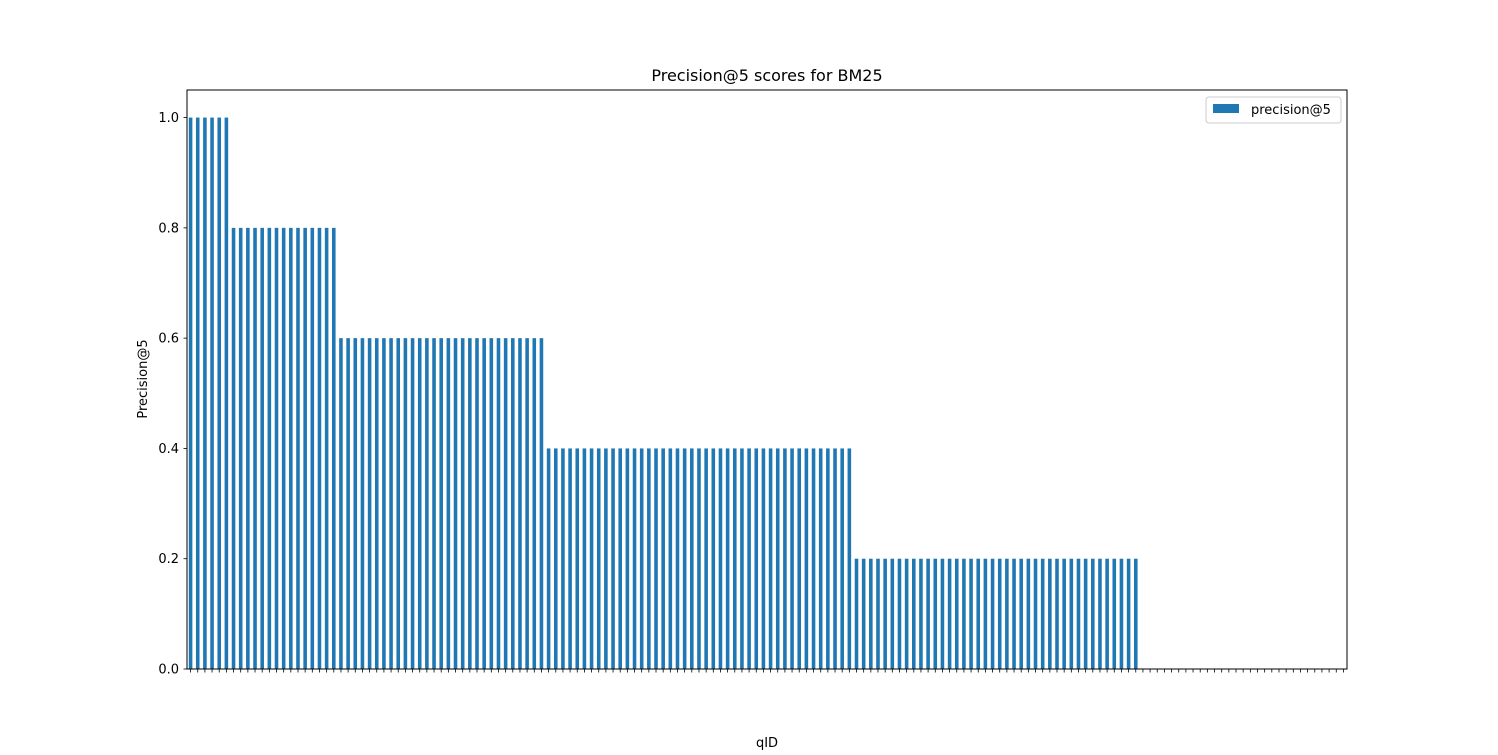 The height and width of the screenshot is (755, 1498). I want to click on legend-swatch, so click(1226, 108).